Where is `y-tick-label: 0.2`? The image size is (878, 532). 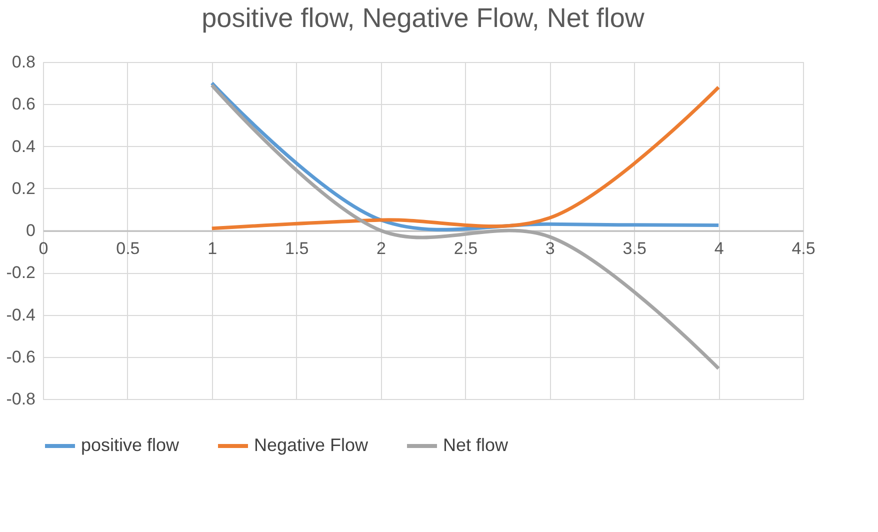
y-tick-label: 0.2 is located at coordinates (24, 188).